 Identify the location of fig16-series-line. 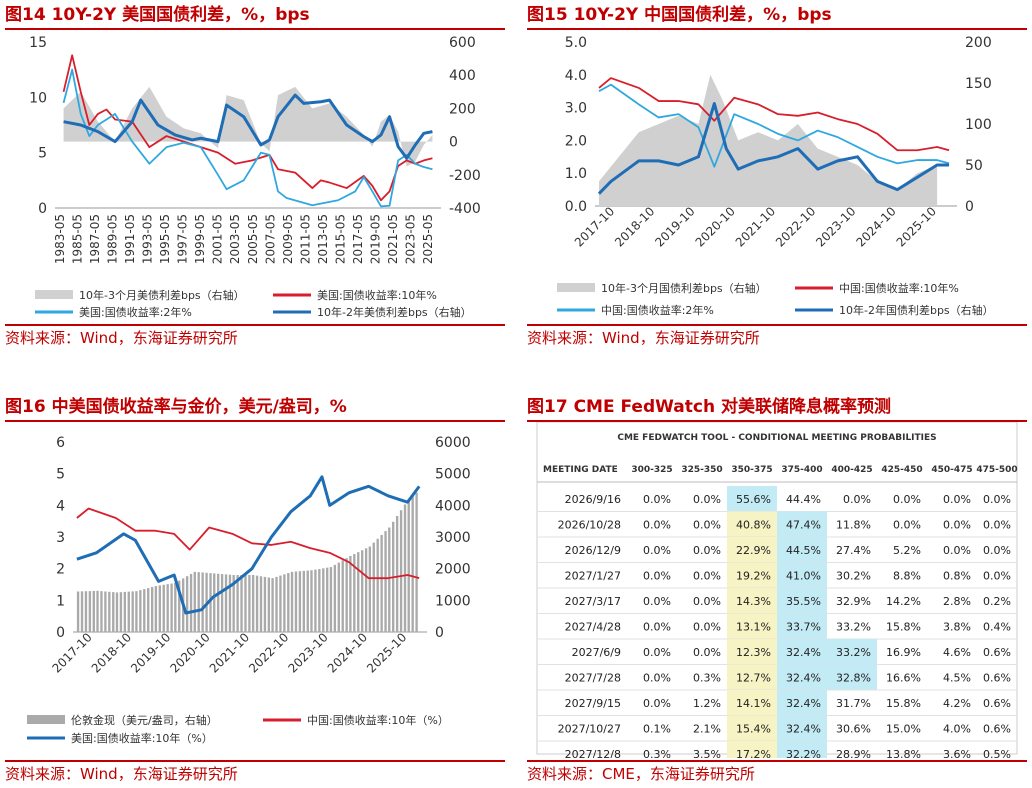
(248, 543).